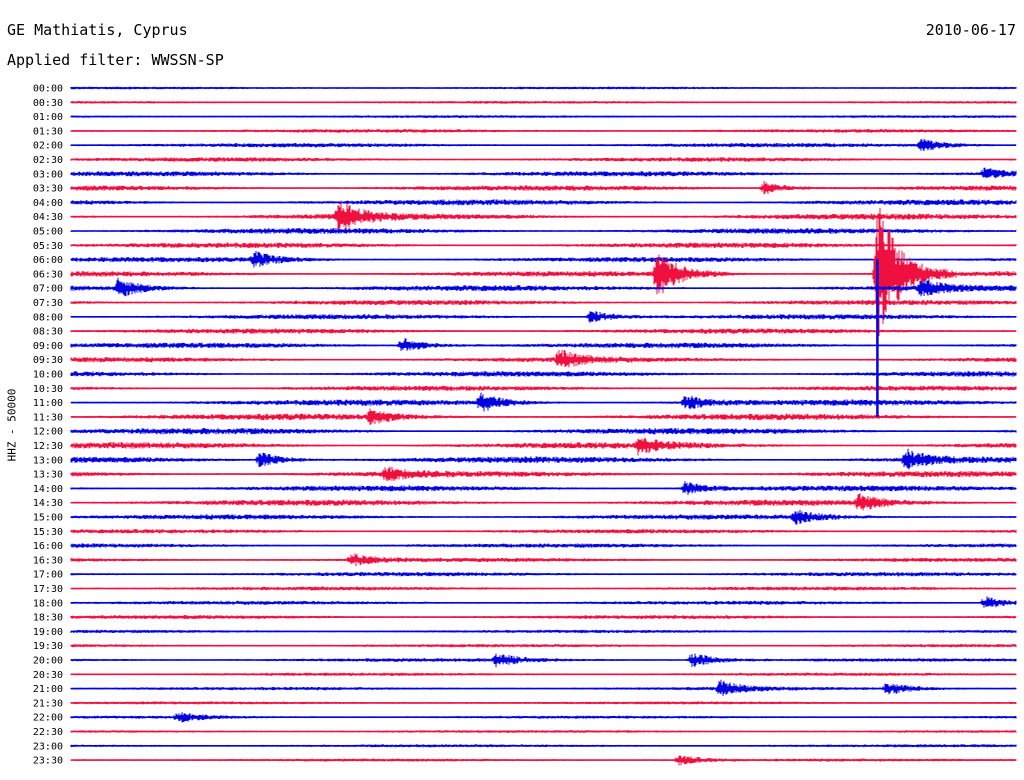 The width and height of the screenshot is (1024, 780). What do you see at coordinates (48, 589) in the screenshot?
I see `row-time-label: 17:30` at bounding box center [48, 589].